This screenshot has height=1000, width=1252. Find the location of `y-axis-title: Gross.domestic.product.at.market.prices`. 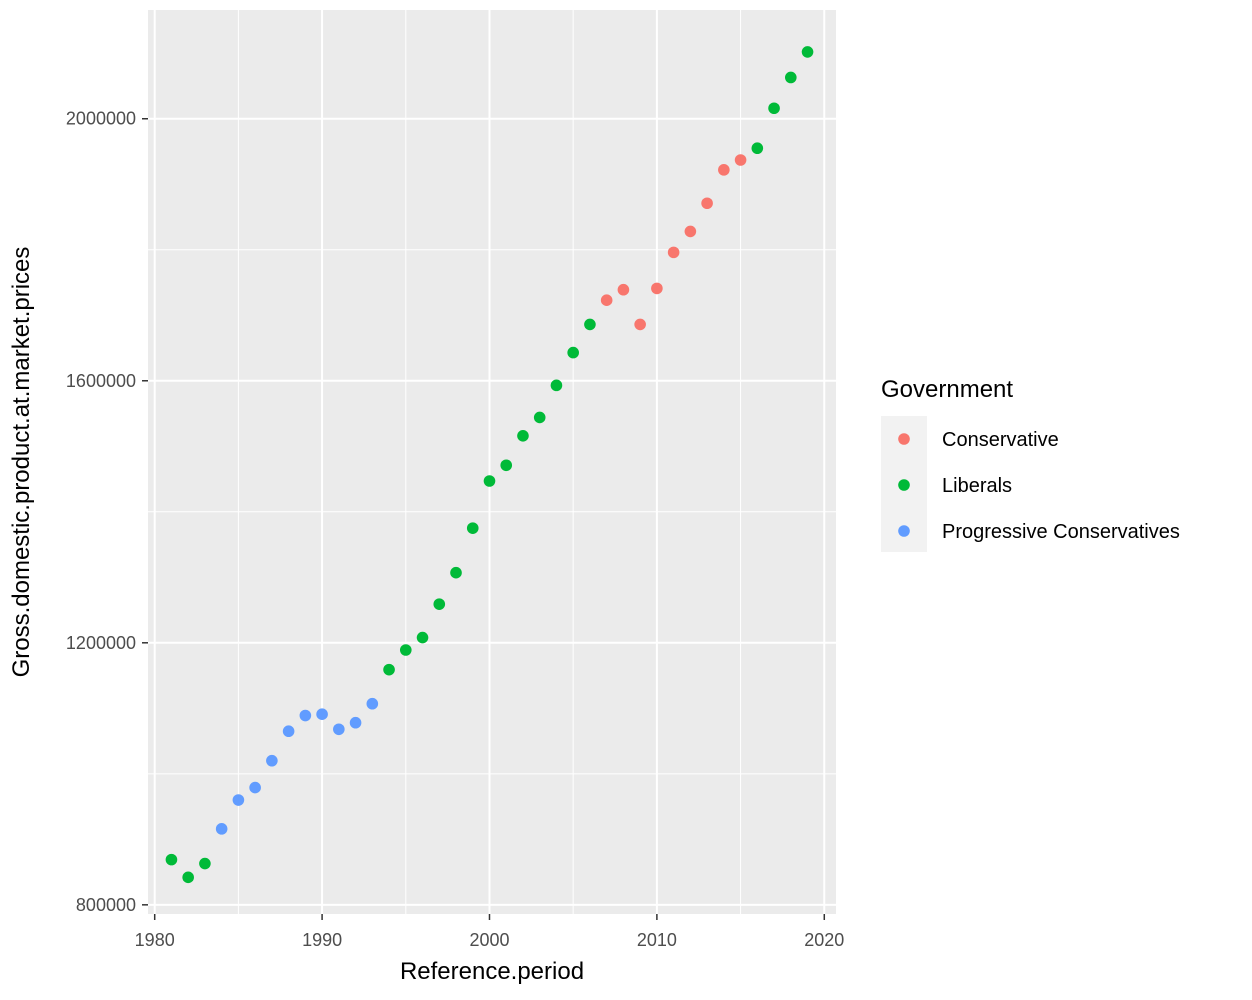

y-axis-title: Gross.domestic.product.at.market.prices is located at coordinates (21, 462).